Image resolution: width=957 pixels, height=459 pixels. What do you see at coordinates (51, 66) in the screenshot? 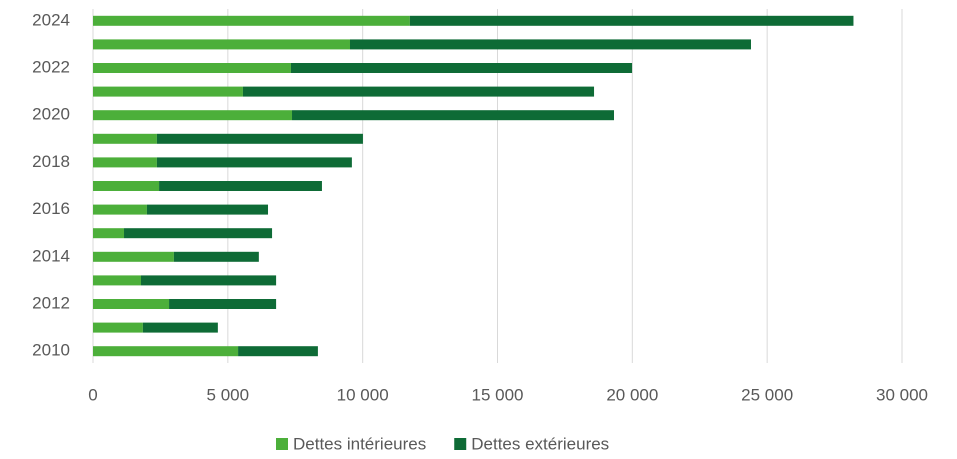
I see `y-tick-label: 2022` at bounding box center [51, 66].